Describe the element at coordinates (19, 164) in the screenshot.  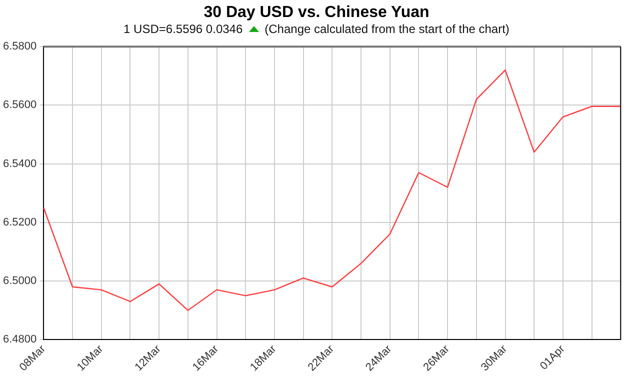
I see `y-tick-label: 6.5400` at that location.